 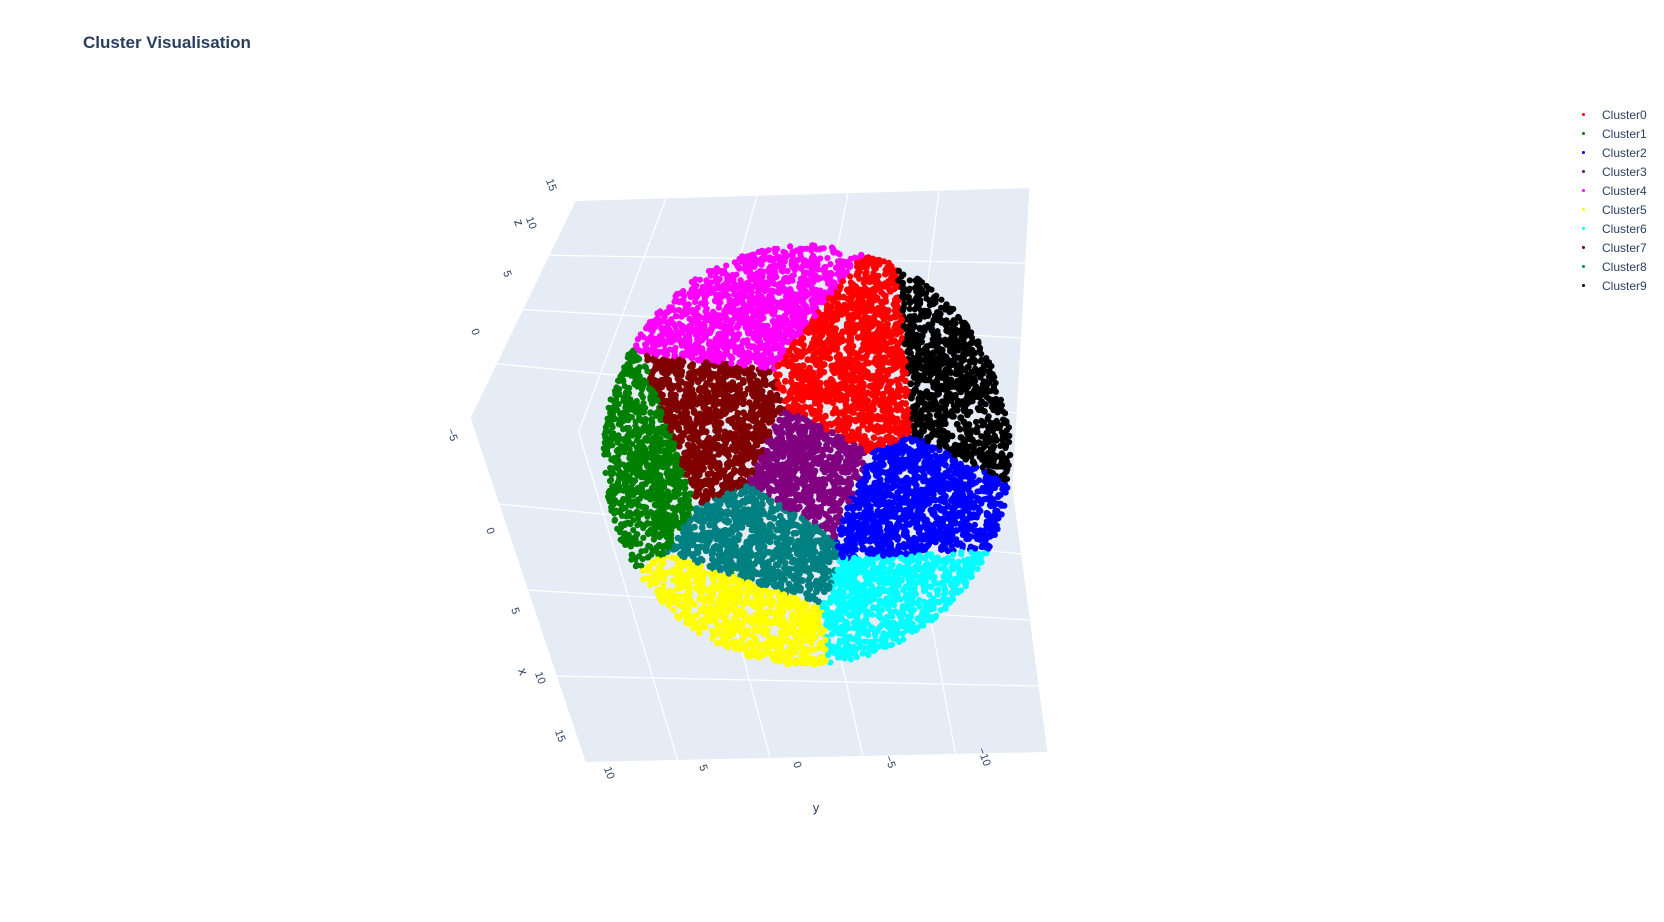 I want to click on chart-title: Cluster Visualisation, so click(x=167, y=42).